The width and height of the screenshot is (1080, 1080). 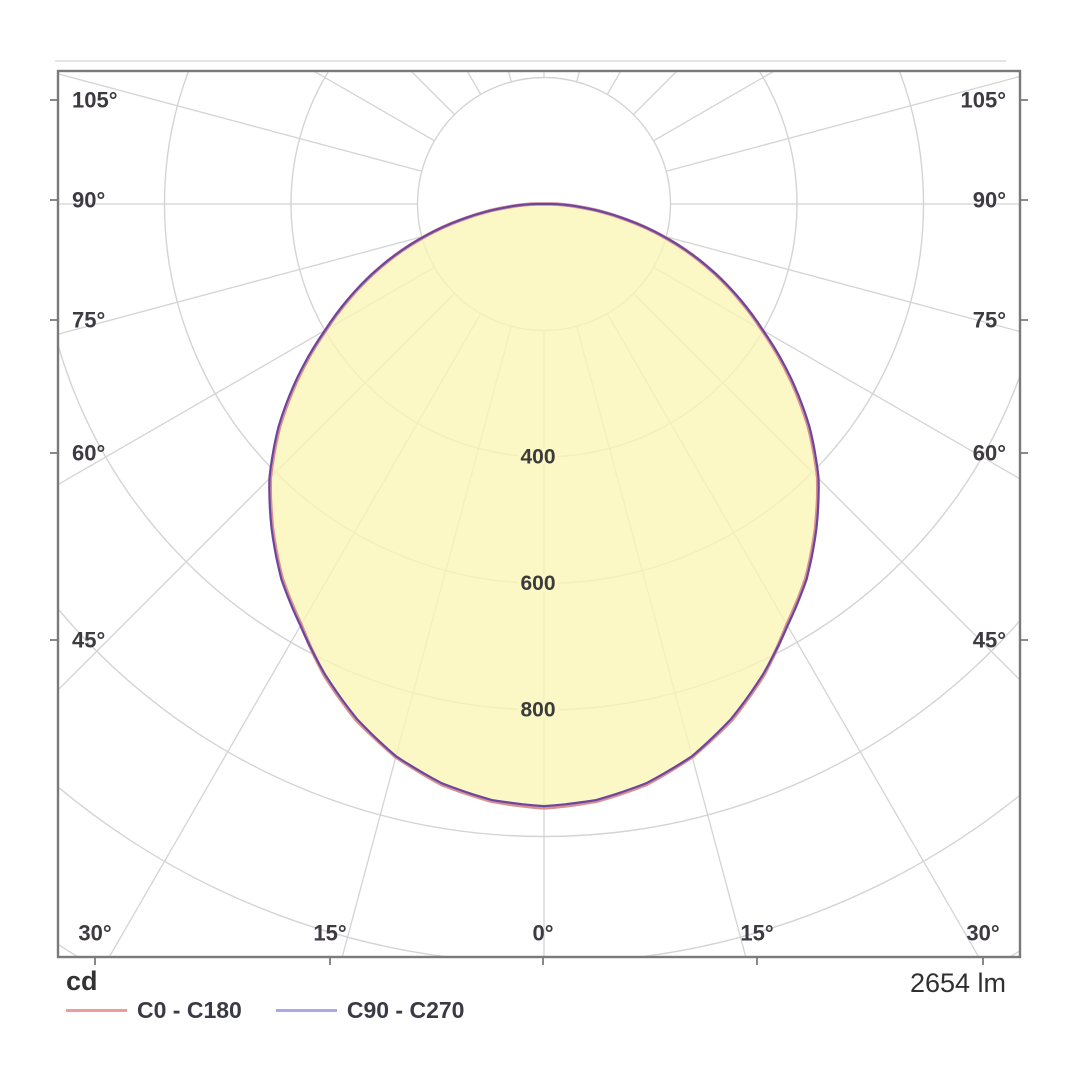 I want to click on angle-label-left-90°: 90°, so click(x=88, y=200).